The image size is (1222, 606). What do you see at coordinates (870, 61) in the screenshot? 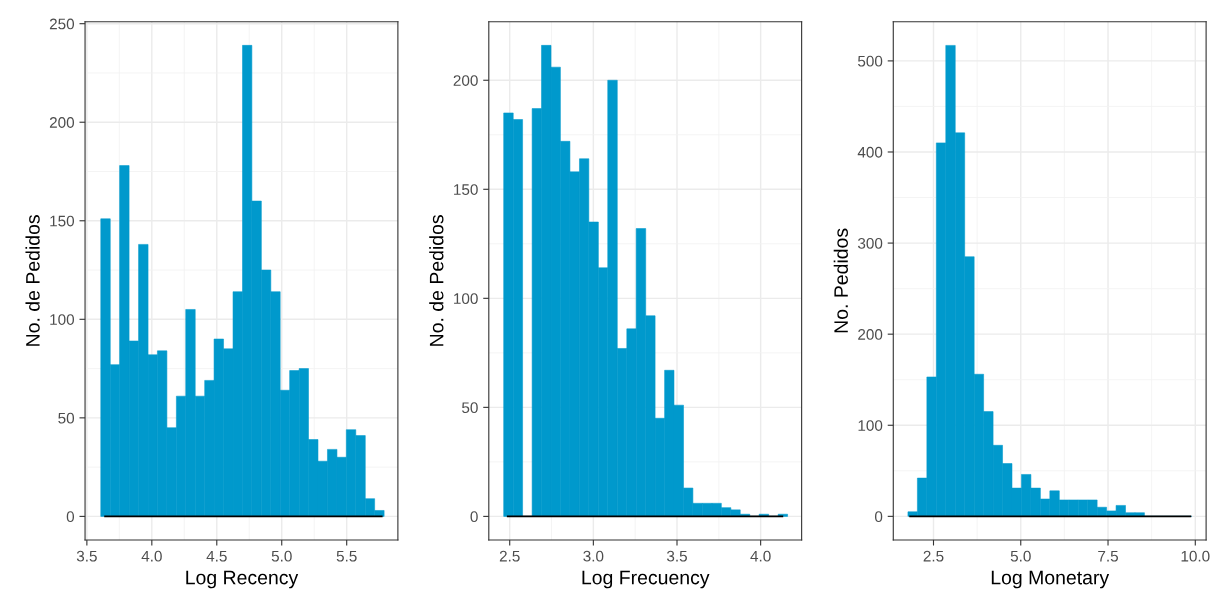
I see `y-tick-label: 500` at bounding box center [870, 61].